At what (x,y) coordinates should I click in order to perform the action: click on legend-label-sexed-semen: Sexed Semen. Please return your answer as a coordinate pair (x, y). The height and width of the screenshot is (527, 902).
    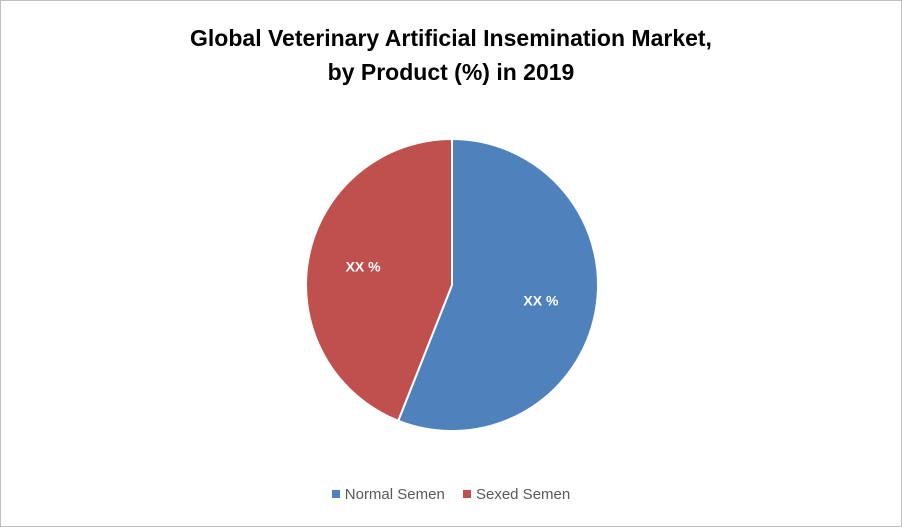
    Looking at the image, I should click on (523, 494).